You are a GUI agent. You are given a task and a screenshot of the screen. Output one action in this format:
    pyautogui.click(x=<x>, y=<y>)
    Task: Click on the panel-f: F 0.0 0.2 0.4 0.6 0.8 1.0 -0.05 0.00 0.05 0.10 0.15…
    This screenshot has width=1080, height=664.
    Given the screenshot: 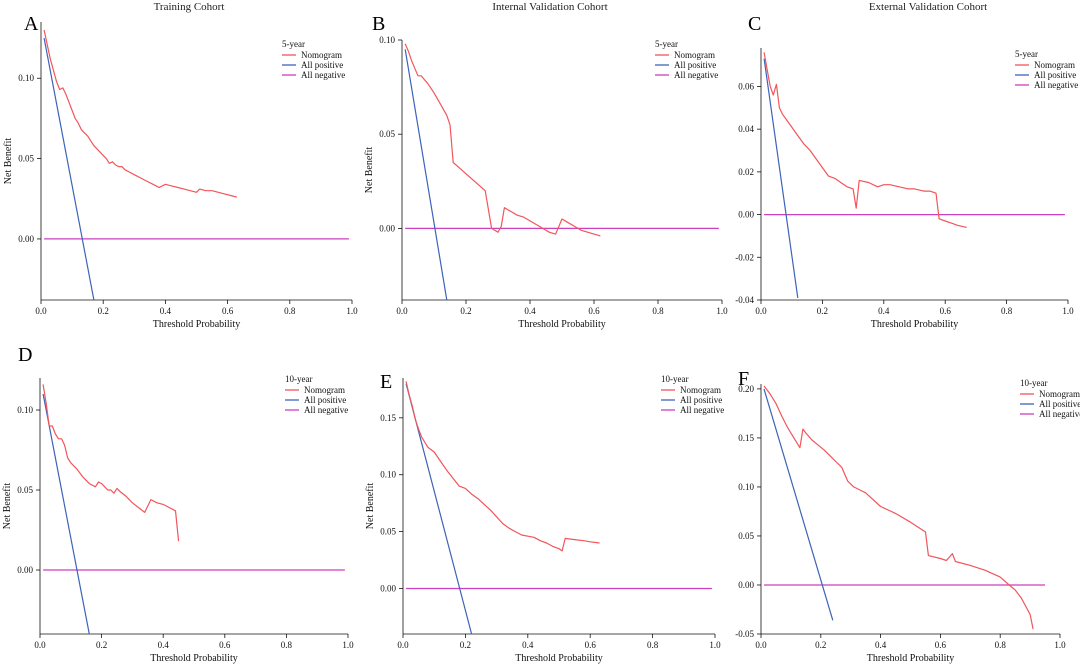 What is the action you would take?
    pyautogui.click(x=907, y=516)
    